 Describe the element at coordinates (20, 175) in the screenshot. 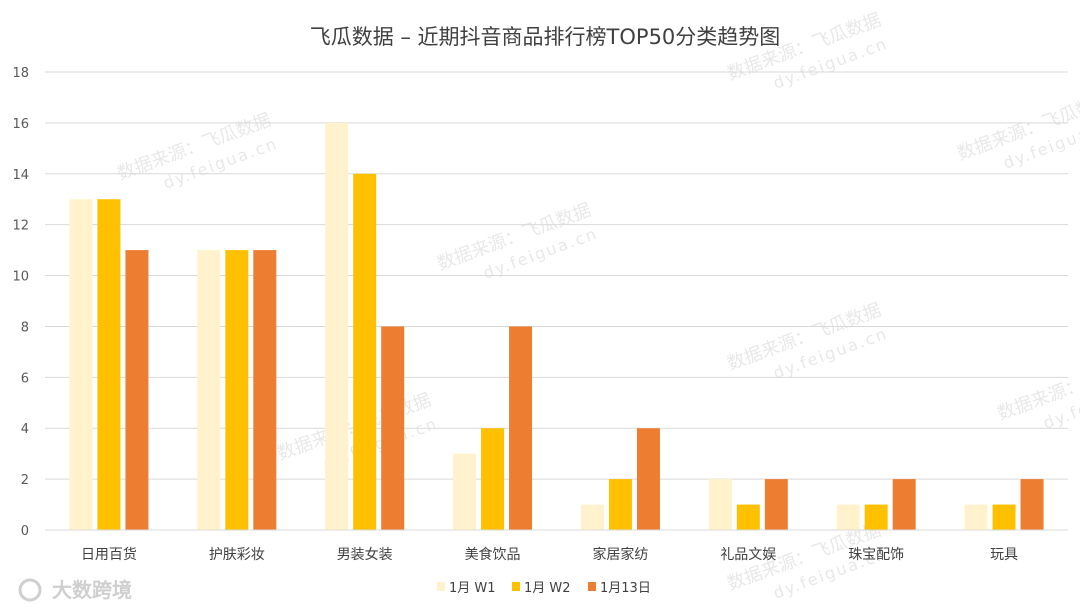

I see `y-tick-label: 14` at that location.